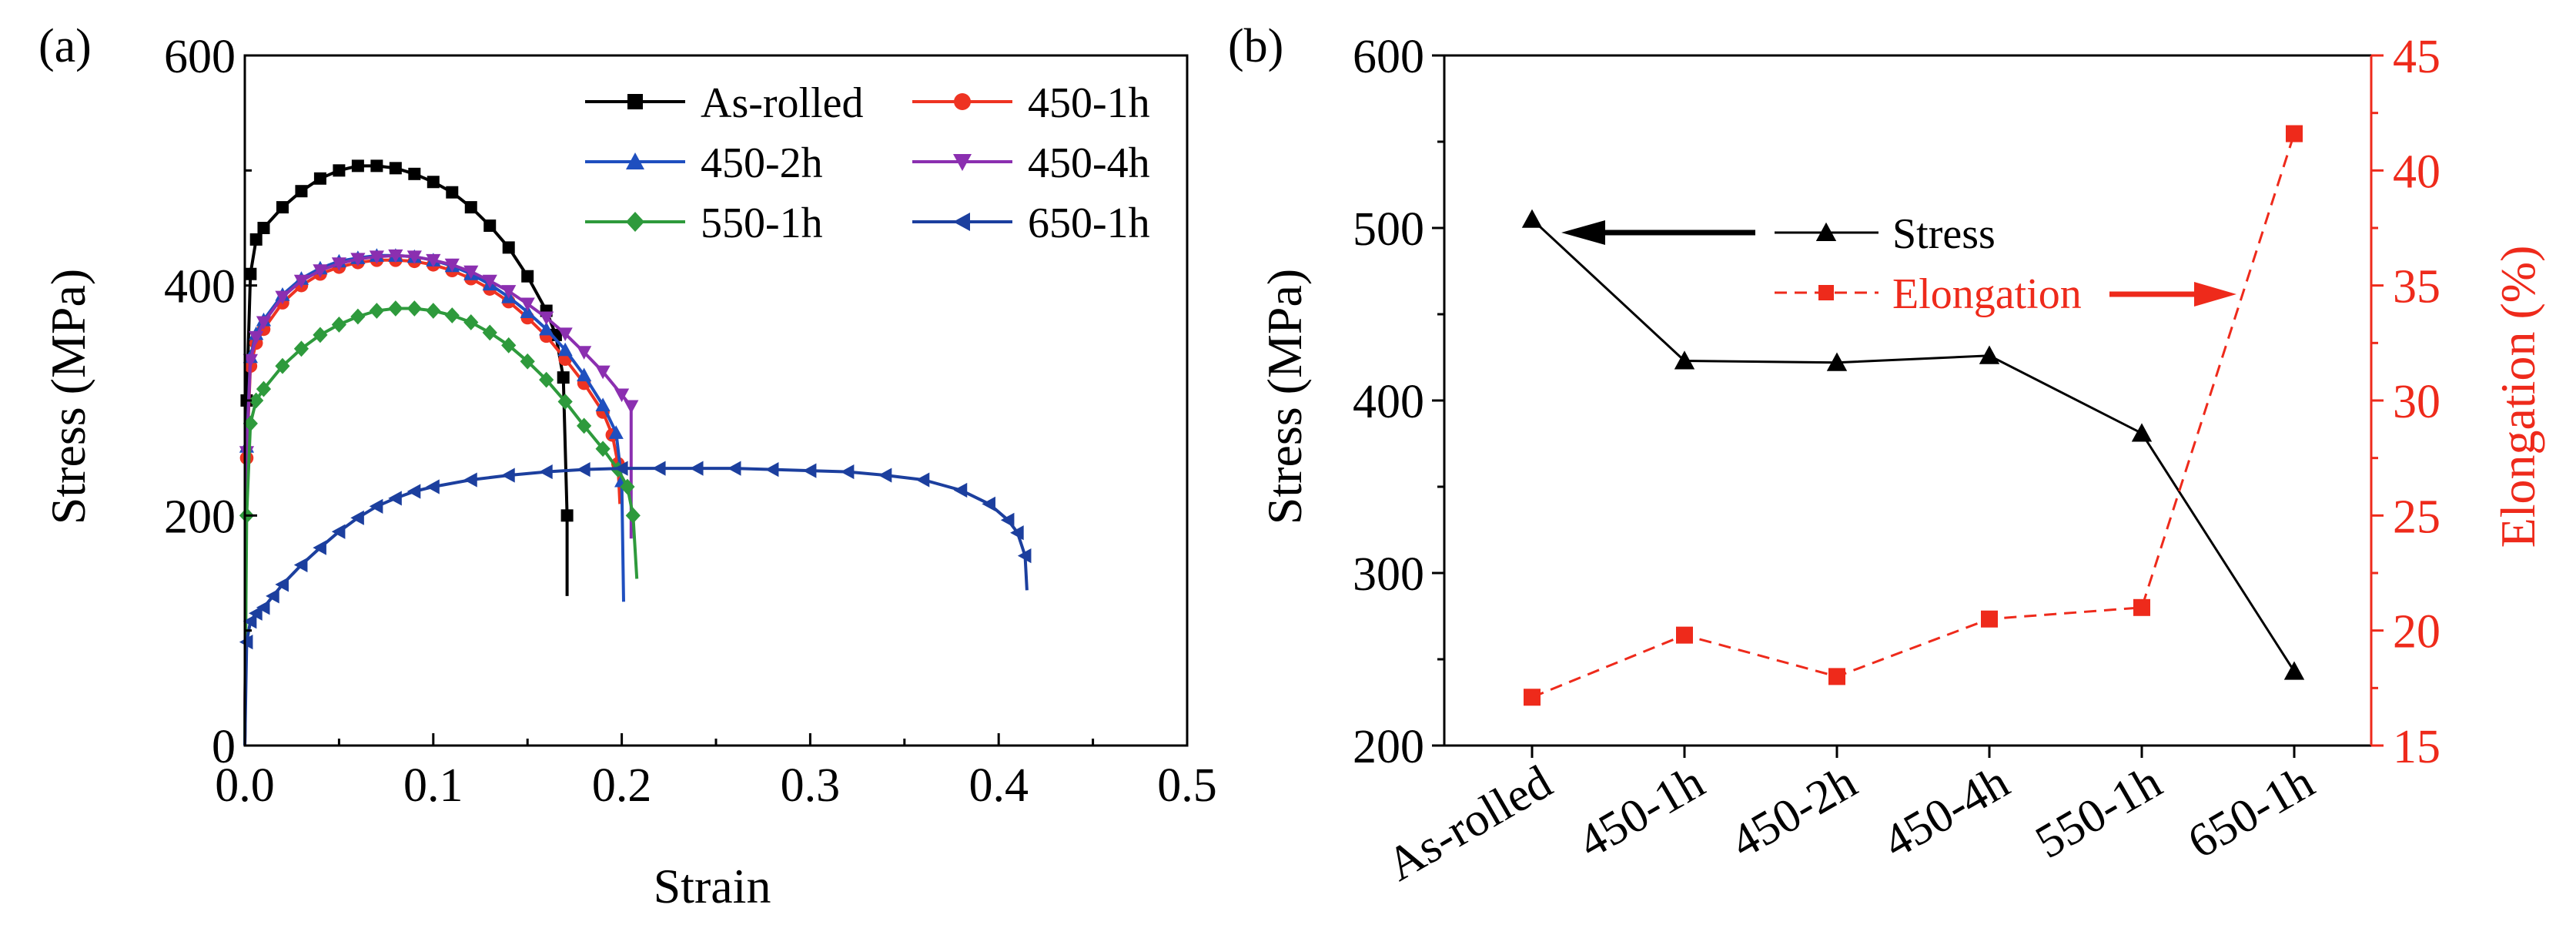 The height and width of the screenshot is (935, 2576). Describe the element at coordinates (1389, 57) in the screenshot. I see `panel-b-y-tick-label: 600` at that location.